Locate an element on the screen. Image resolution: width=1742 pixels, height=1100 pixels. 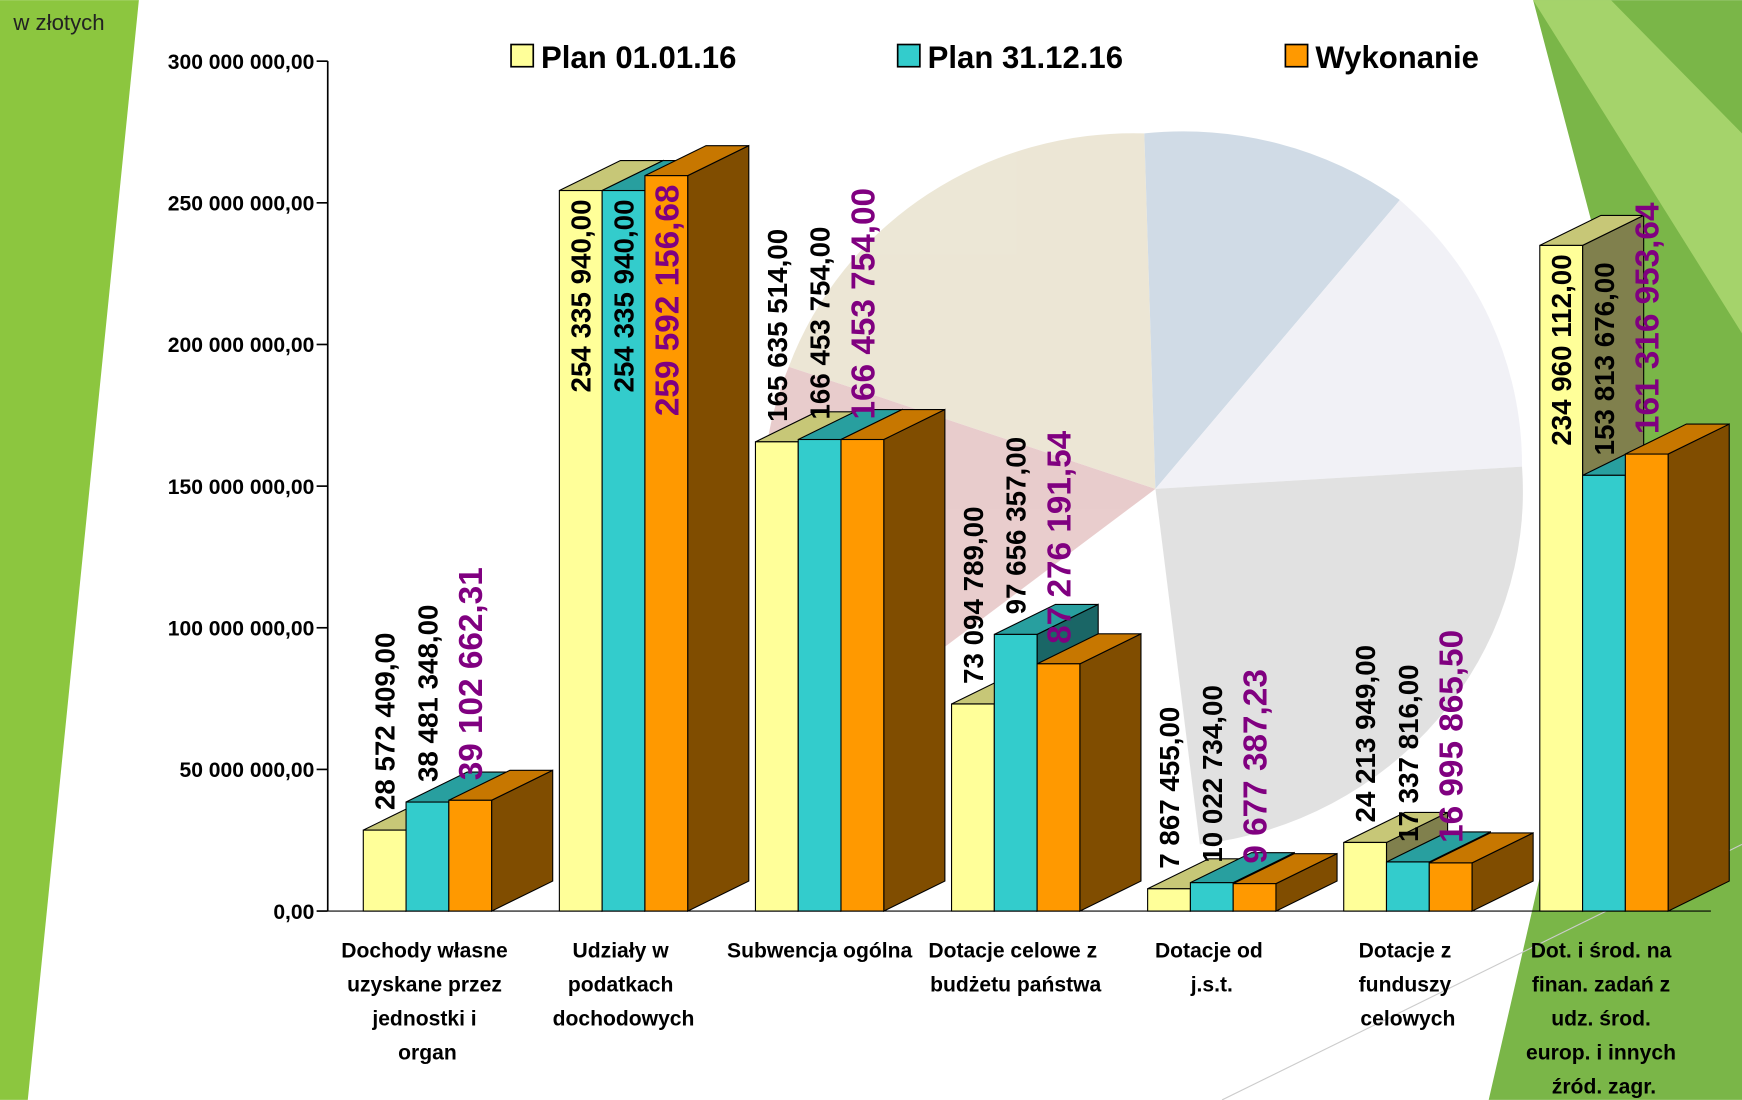
value-label: 17 337 816,00 is located at coordinates (1408, 753).